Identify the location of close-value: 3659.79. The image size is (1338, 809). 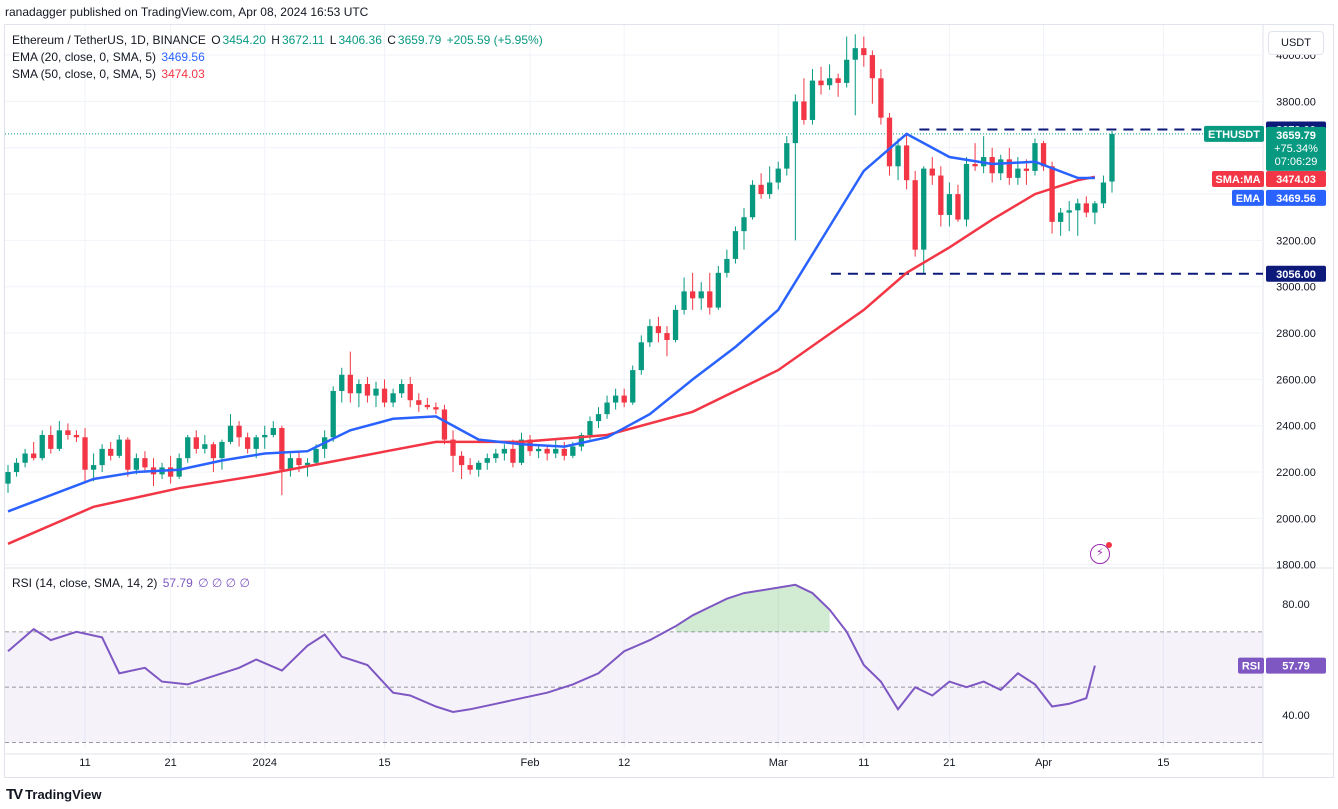
(419, 40).